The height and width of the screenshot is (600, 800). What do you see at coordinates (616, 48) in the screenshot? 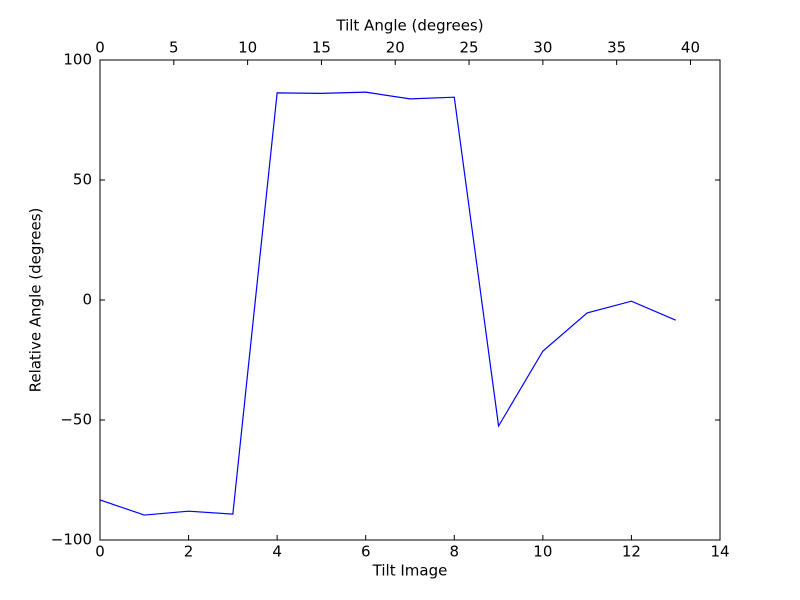
I see `top-tick-label: 35` at bounding box center [616, 48].